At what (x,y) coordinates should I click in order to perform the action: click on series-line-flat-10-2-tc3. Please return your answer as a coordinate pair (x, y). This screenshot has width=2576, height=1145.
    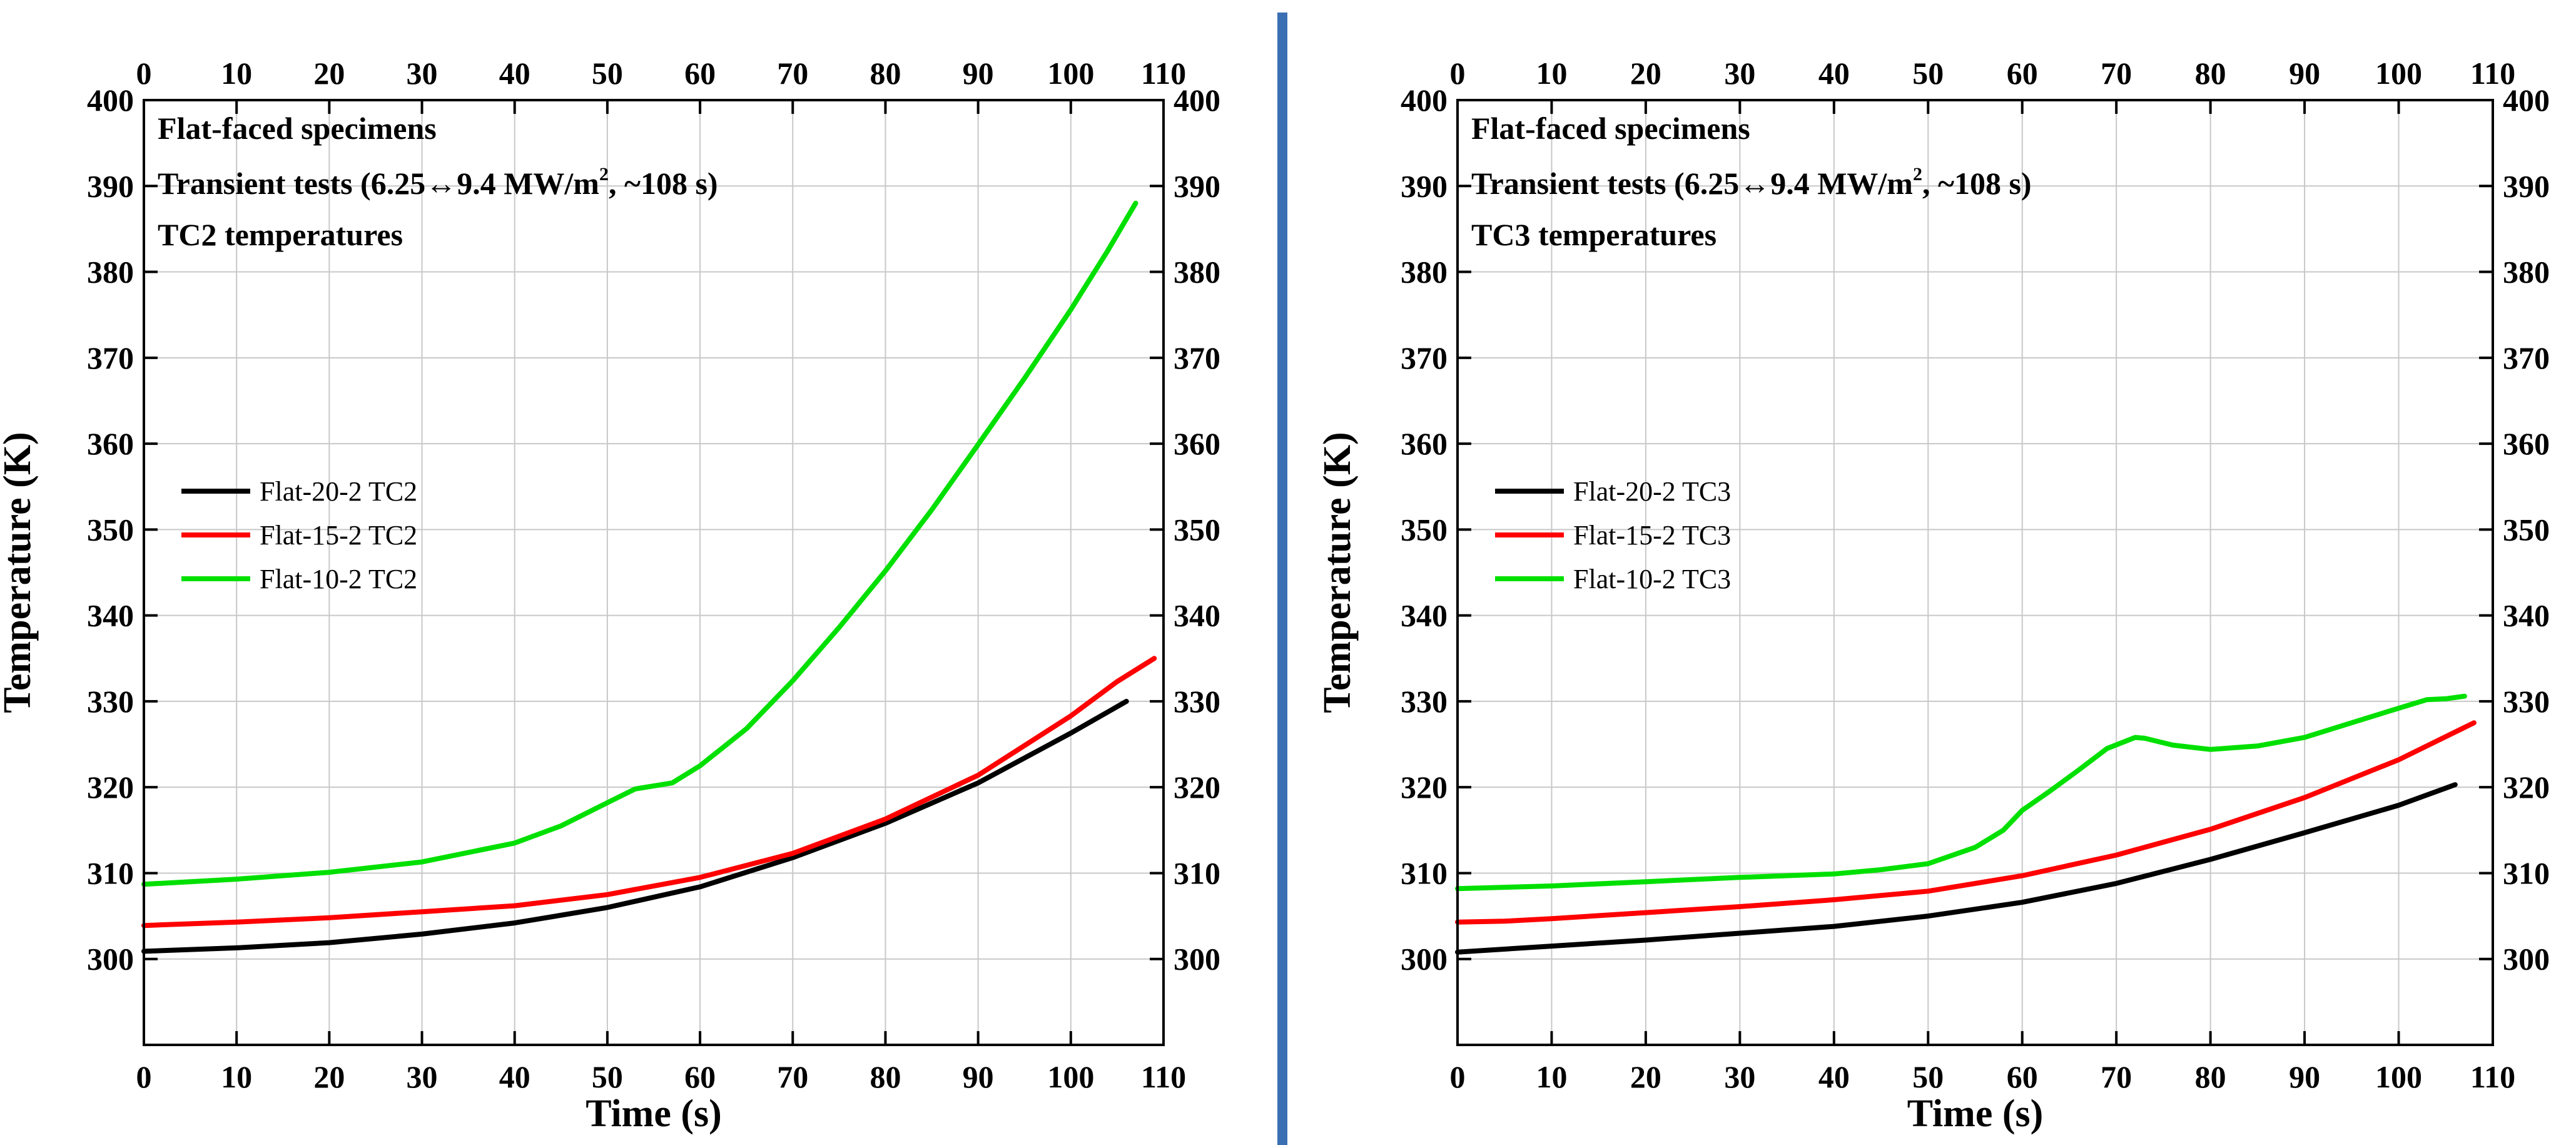
    Looking at the image, I should click on (1961, 792).